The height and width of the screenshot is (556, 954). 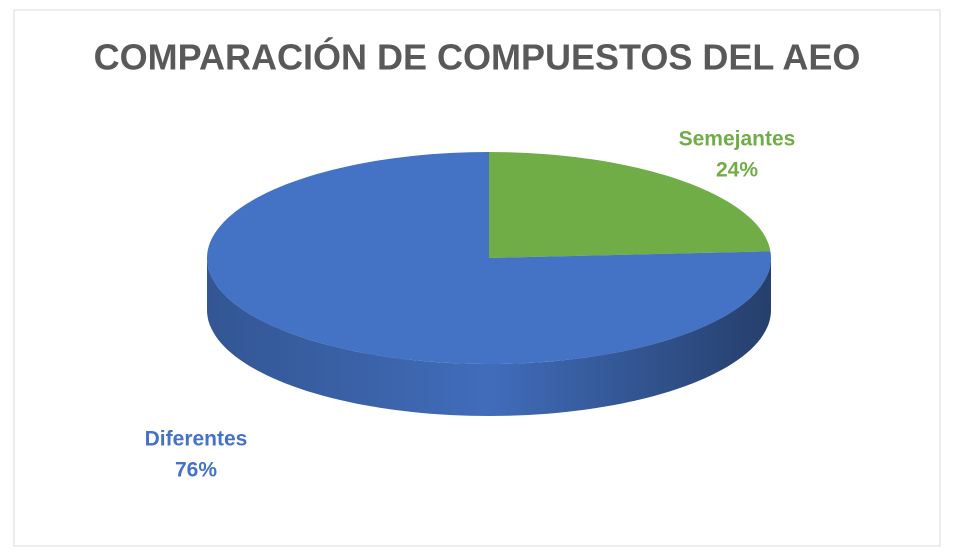 I want to click on data-label-name: Semejantes, so click(x=737, y=139).